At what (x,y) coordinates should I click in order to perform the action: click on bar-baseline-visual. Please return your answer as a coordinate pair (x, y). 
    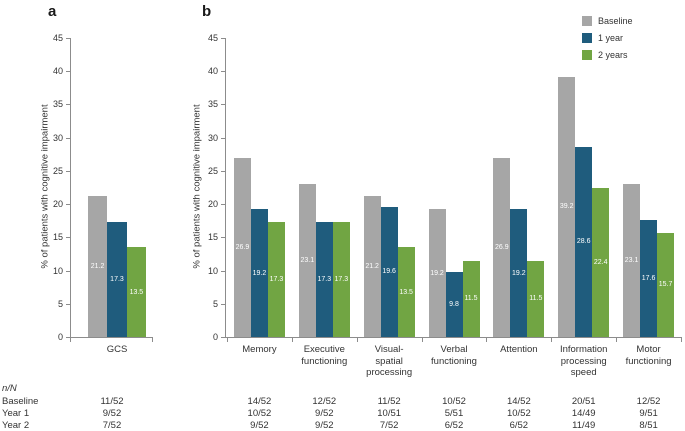
    Looking at the image, I should click on (372, 266).